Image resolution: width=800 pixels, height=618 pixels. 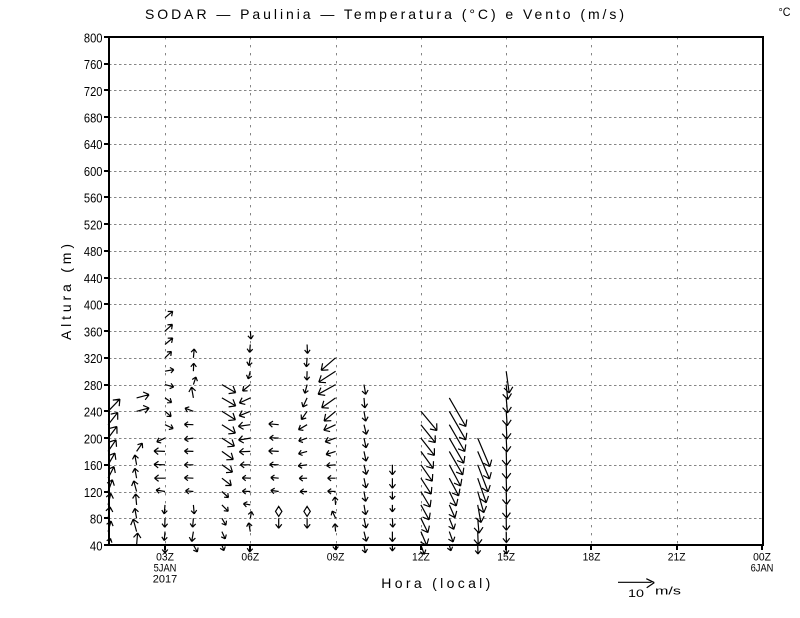 What do you see at coordinates (93, 465) in the screenshot?
I see `svg-text: 160` at bounding box center [93, 465].